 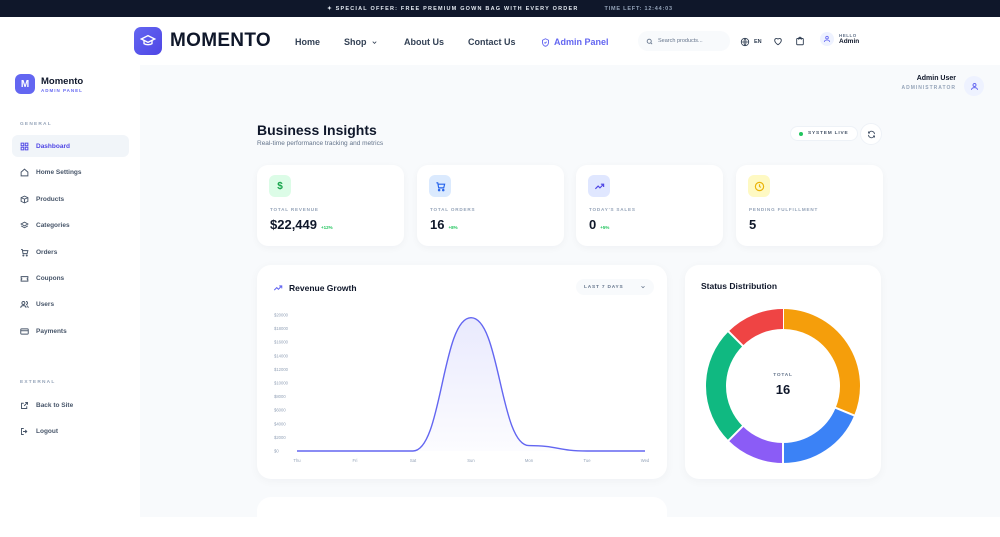 I want to click on users-icon, so click(x=24, y=304).